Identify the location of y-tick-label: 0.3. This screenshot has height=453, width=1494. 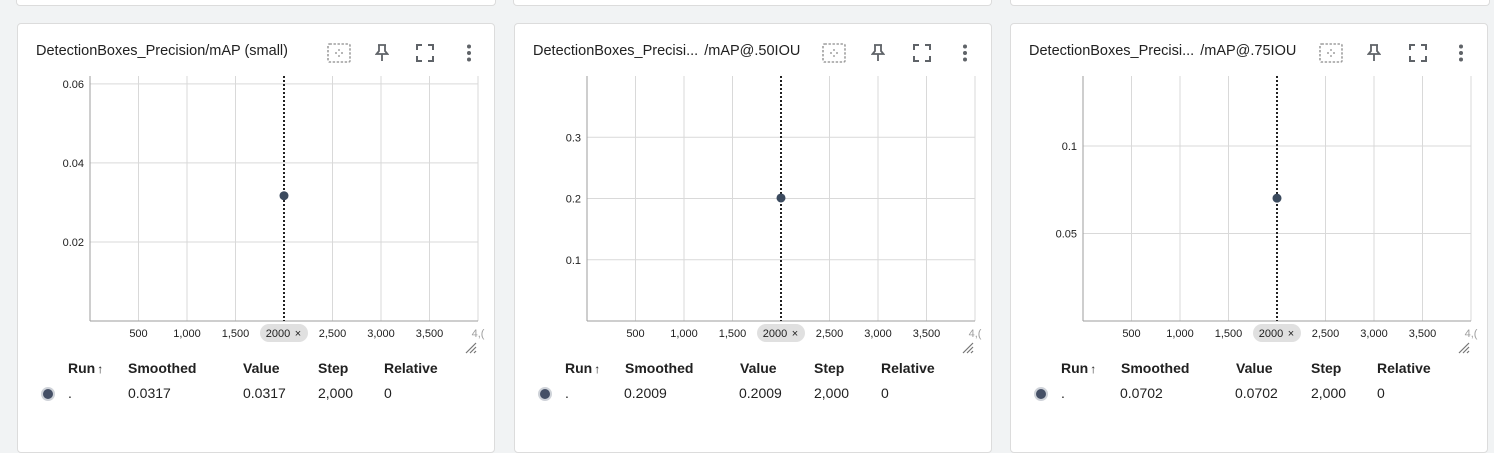
(573, 138).